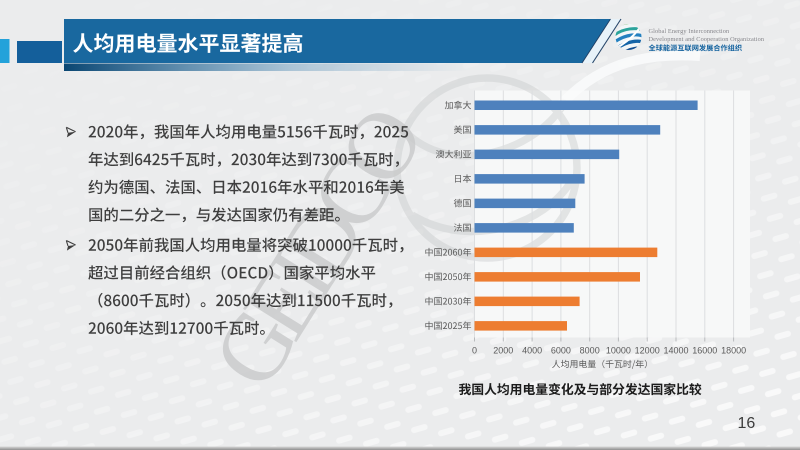 The width and height of the screenshot is (800, 450). I want to click on svg-text: 0, so click(474, 351).